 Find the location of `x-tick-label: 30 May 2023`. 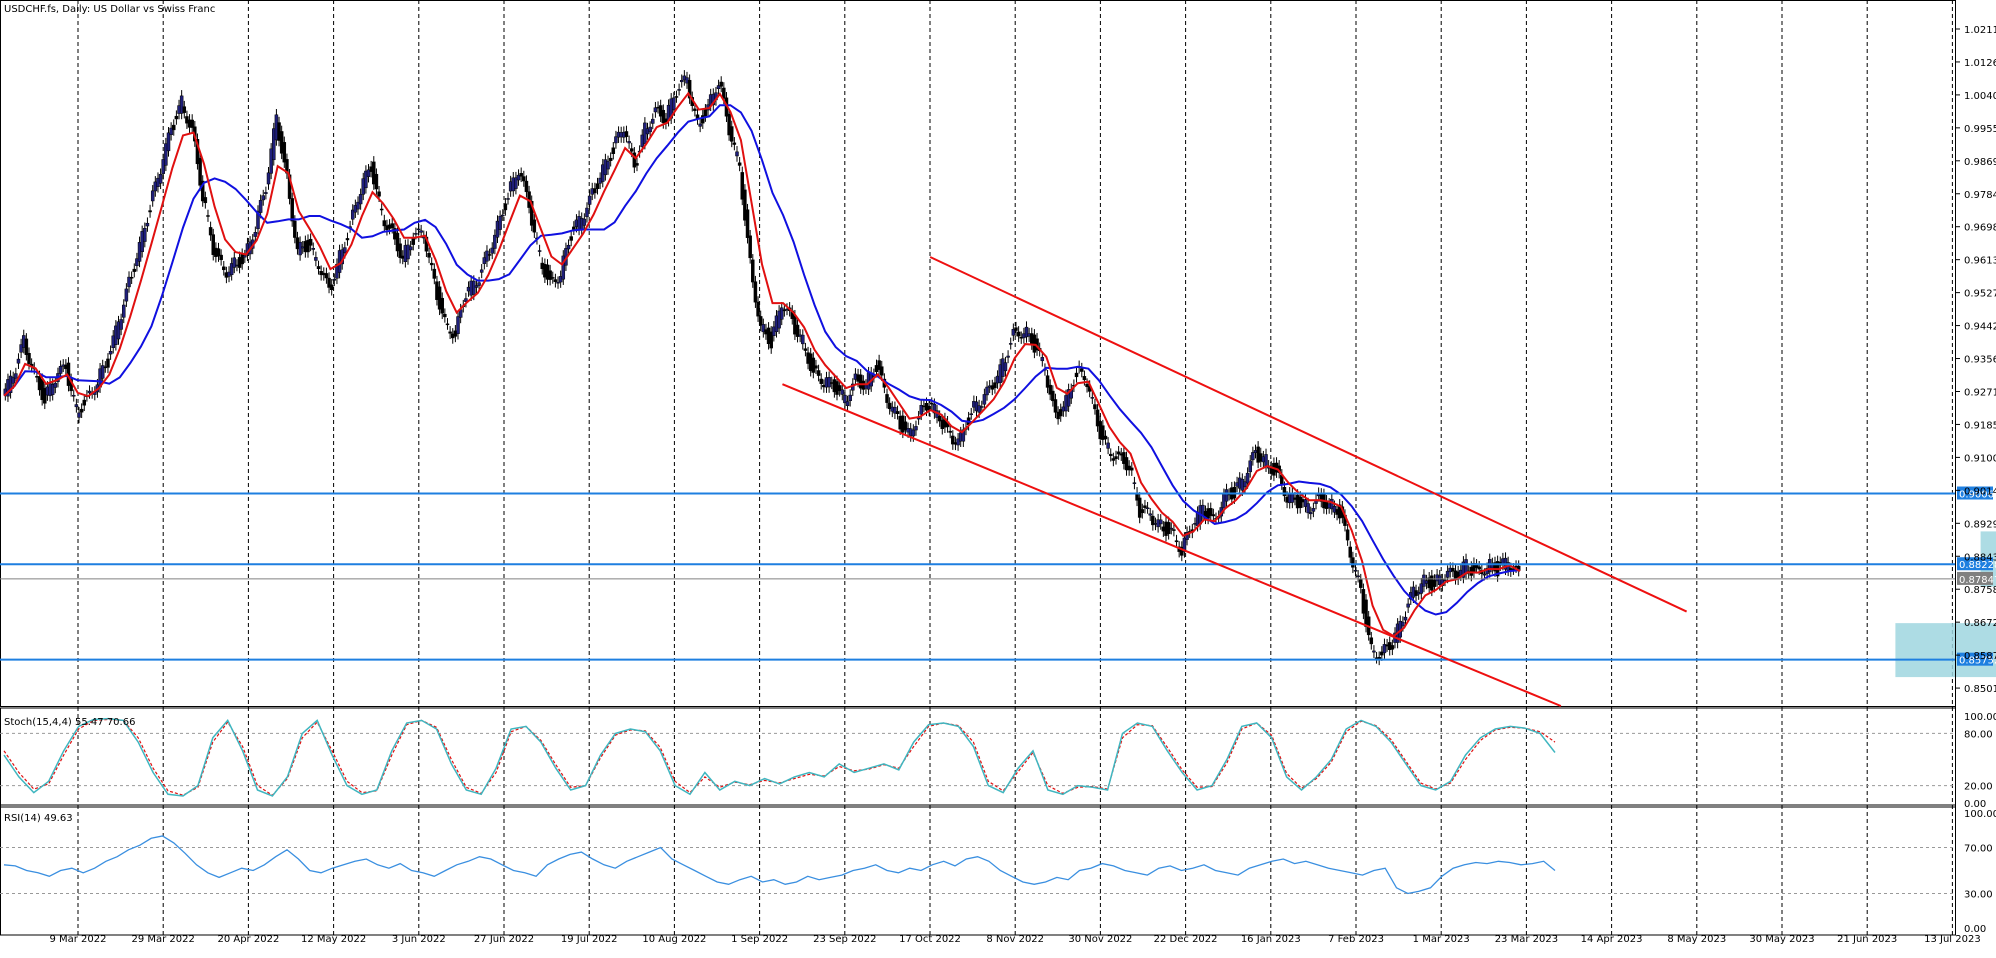

x-tick-label: 30 May 2023 is located at coordinates (1781, 939).